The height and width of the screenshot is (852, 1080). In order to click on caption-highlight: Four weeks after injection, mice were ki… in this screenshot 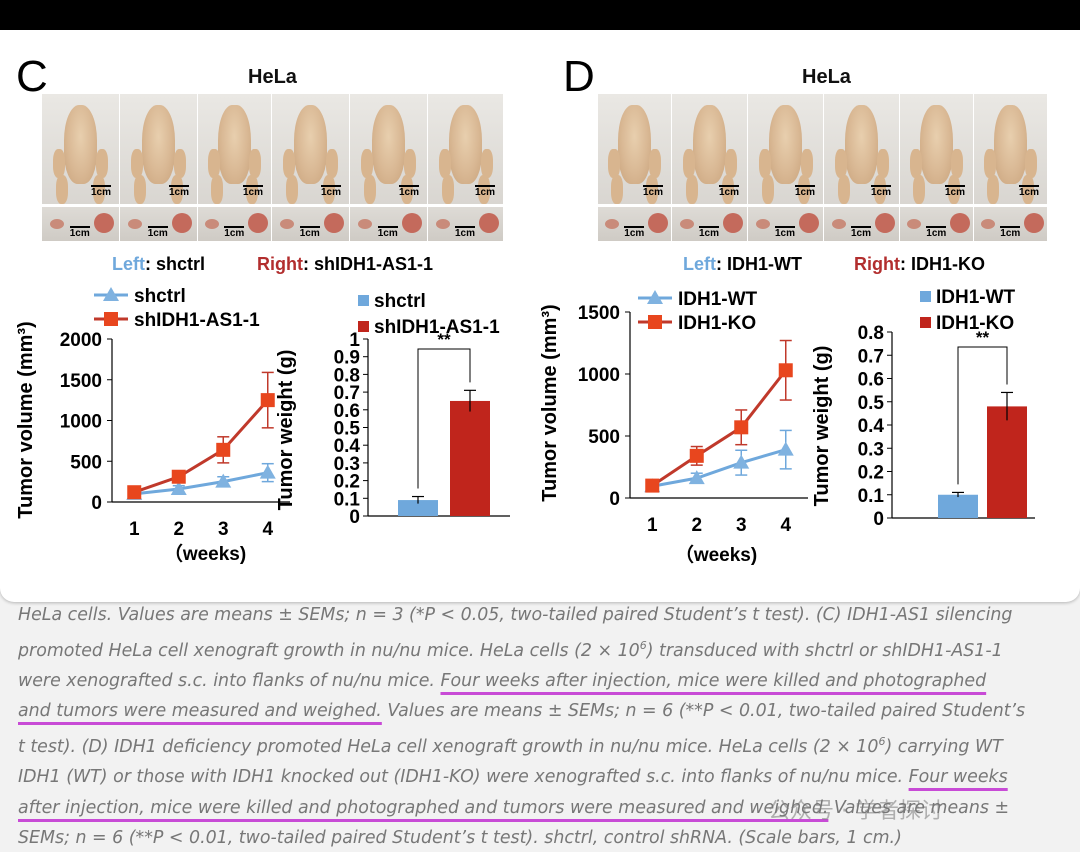, I will do `click(713, 680)`.